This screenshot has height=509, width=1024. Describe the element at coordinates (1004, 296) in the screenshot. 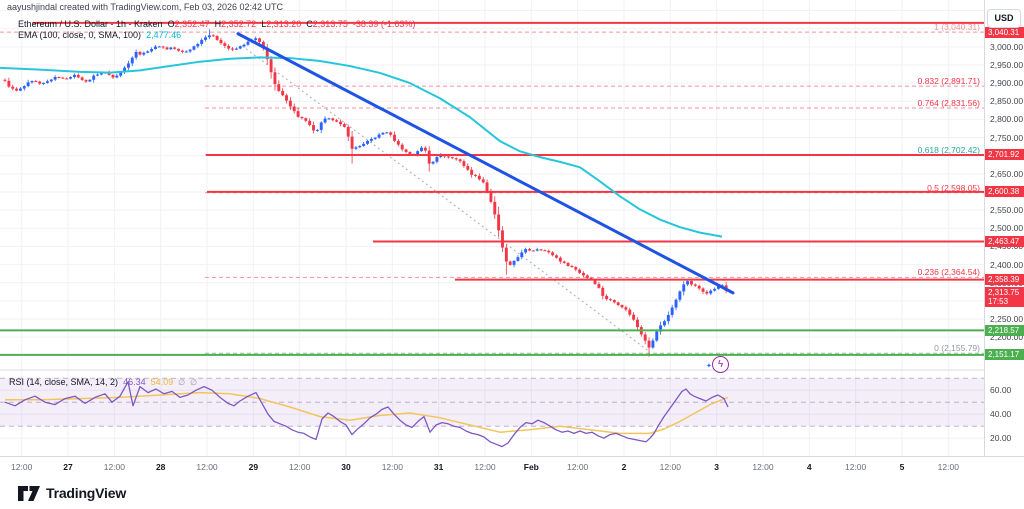

I see `current-price-label: 2,313.75 17:53` at that location.